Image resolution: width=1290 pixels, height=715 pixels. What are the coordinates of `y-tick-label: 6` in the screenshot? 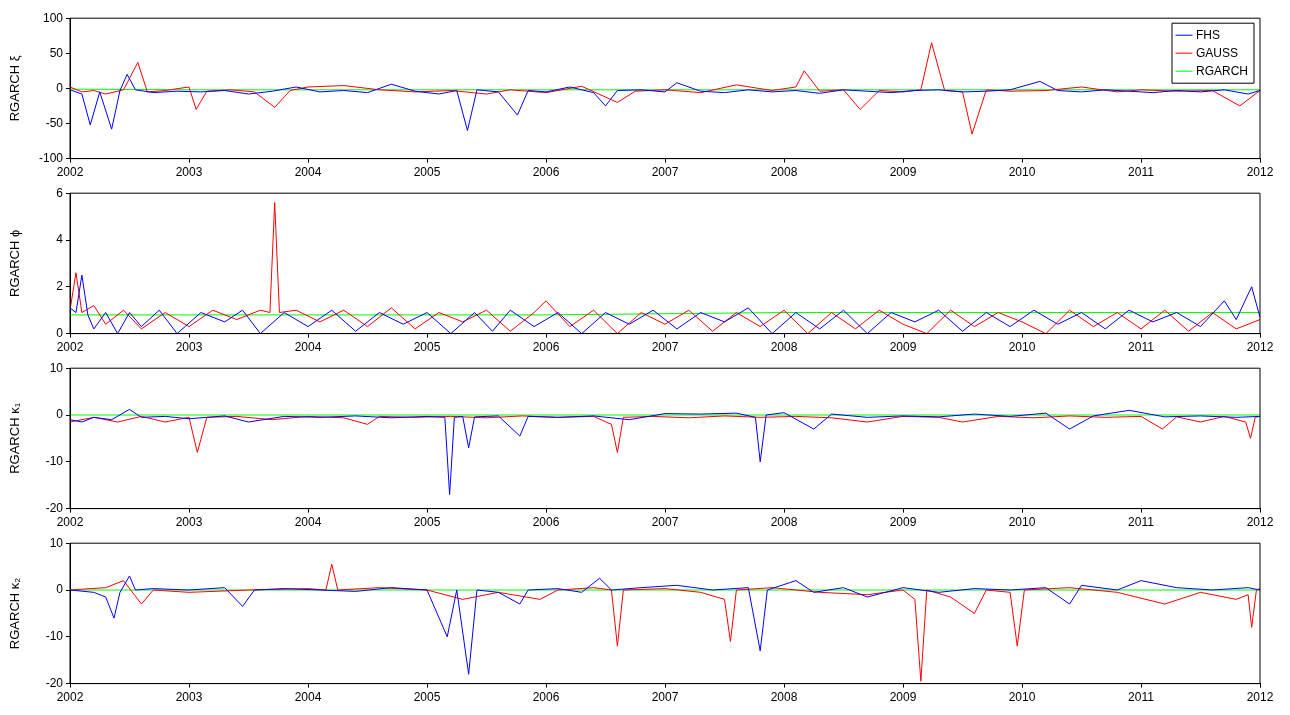 It's located at (60, 192).